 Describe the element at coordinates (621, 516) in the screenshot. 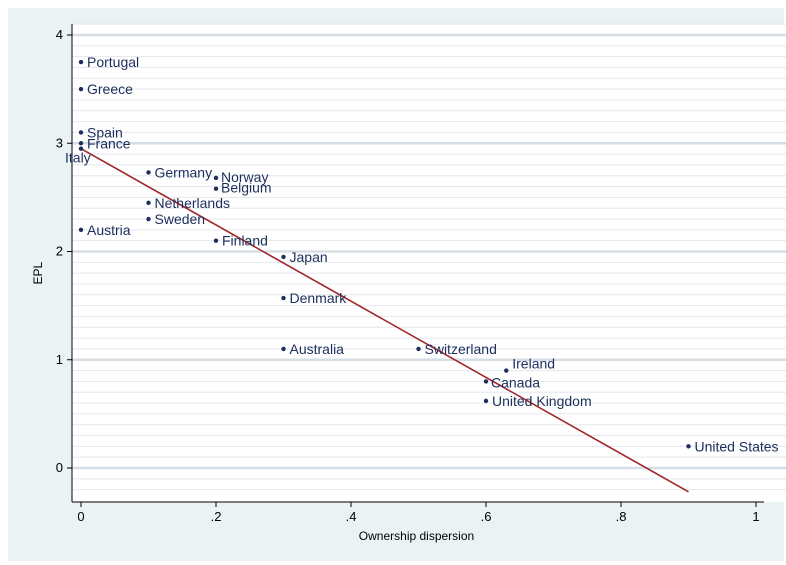

I see `x-tick-label: .8` at that location.